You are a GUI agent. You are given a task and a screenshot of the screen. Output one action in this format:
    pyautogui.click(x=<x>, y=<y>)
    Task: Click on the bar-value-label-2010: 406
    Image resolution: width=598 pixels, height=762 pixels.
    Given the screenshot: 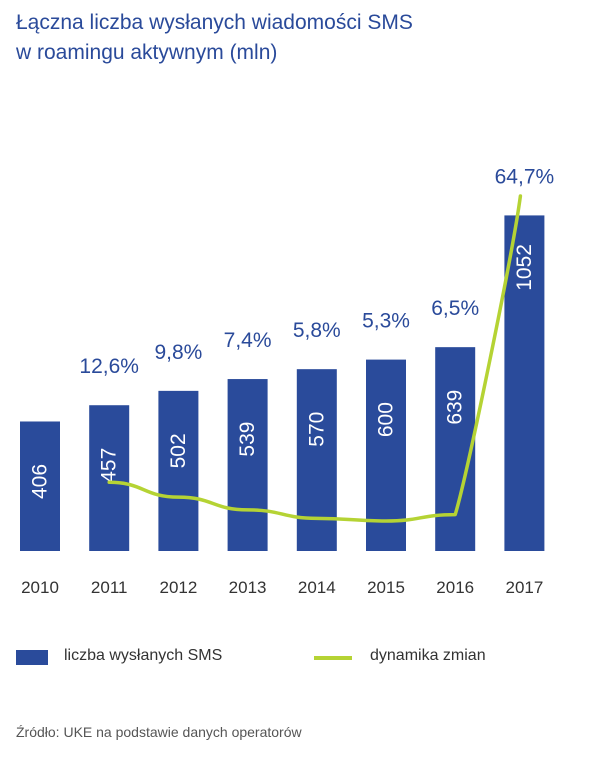 What is the action you would take?
    pyautogui.click(x=40, y=481)
    